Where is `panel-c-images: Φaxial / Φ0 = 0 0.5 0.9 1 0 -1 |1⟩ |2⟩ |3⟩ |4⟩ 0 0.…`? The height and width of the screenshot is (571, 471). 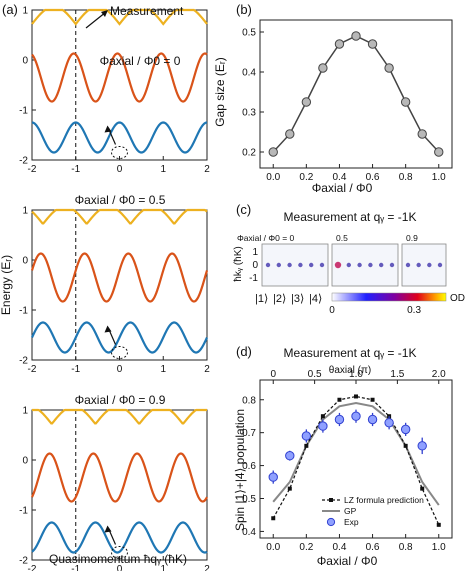
panel-c-images: Φaxial / Φ0 = 0 0.5 0.9 1 0 -1 |1⟩ |2⟩ |3⟩ |4⟩ 0 0.… is located at coordinates (351, 274).